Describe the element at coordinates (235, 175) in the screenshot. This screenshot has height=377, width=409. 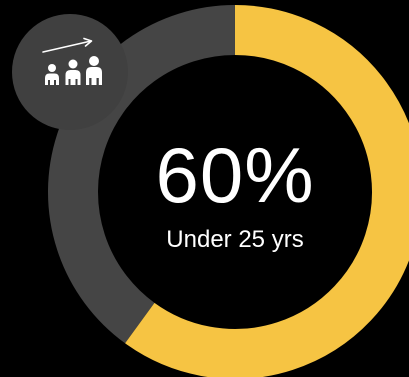
I see `center-value: 60%` at that location.